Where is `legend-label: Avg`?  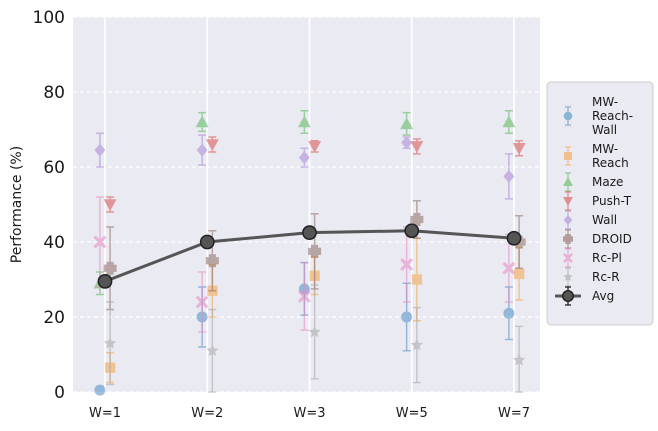
legend-label: Avg is located at coordinates (603, 296).